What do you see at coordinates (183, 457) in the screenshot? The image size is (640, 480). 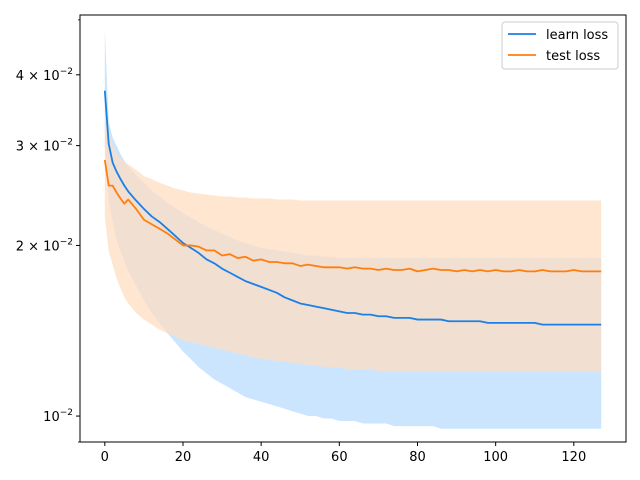 I see `x-tick-label: 20` at bounding box center [183, 457].